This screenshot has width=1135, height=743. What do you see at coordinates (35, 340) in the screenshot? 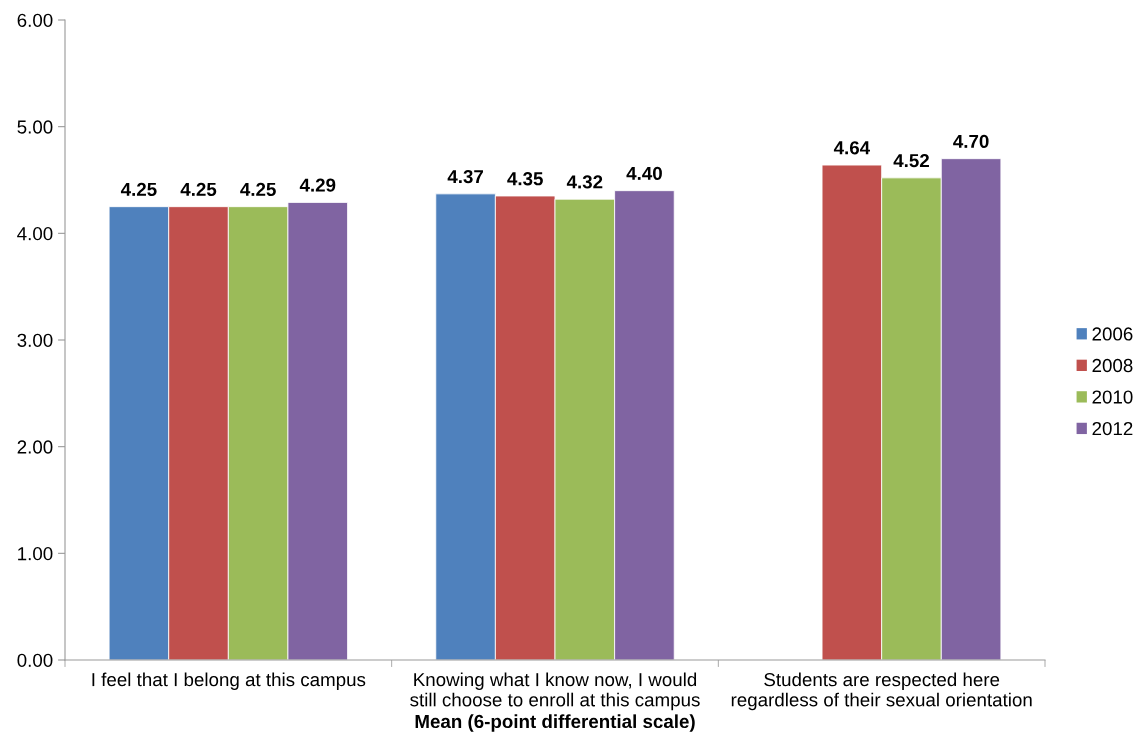
I see `y-tick-label: 3.00` at bounding box center [35, 340].